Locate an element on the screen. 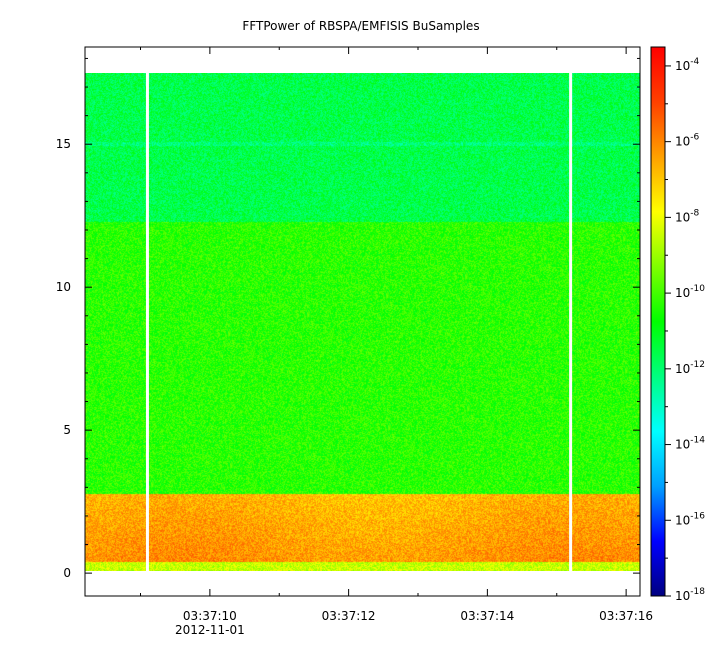 The height and width of the screenshot is (656, 724). chart-title: FFTPower of RBSPA/EMFISIS BuSamples is located at coordinates (360, 26).